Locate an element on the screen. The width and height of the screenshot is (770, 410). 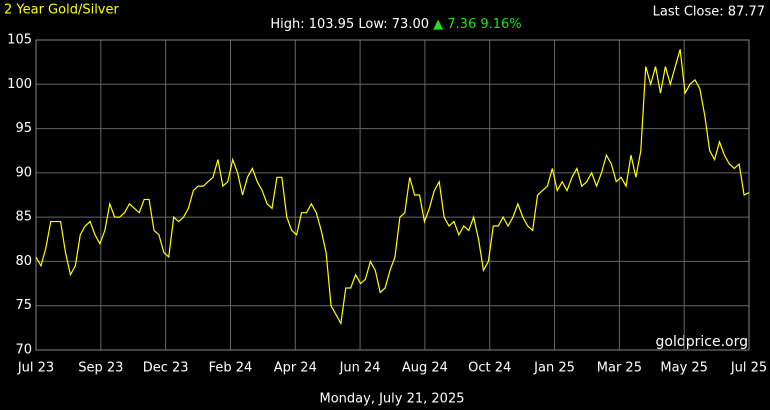
x-tick-label: Apr 24 is located at coordinates (295, 368).